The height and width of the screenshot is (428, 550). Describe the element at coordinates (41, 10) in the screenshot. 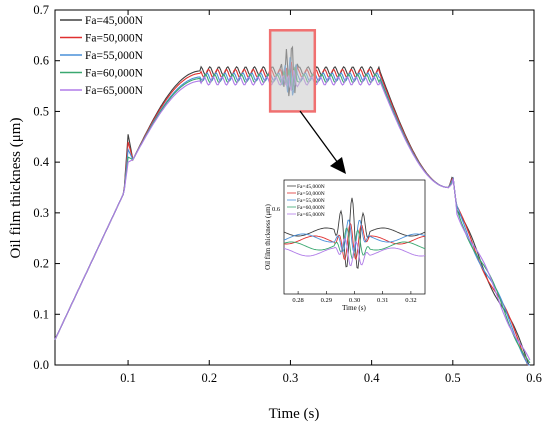

I see `y-tick-label: 0.7` at that location.